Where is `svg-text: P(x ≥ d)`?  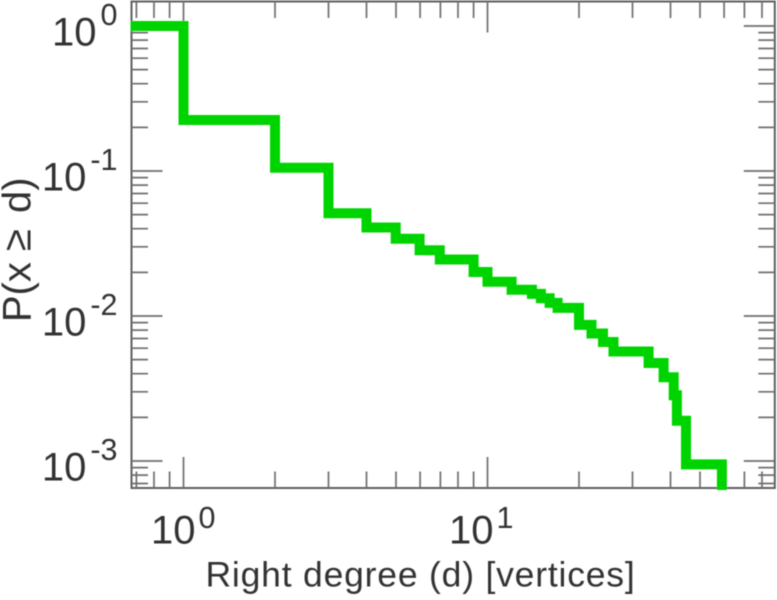
svg-text: P(x ≥ d) is located at coordinates (19, 249).